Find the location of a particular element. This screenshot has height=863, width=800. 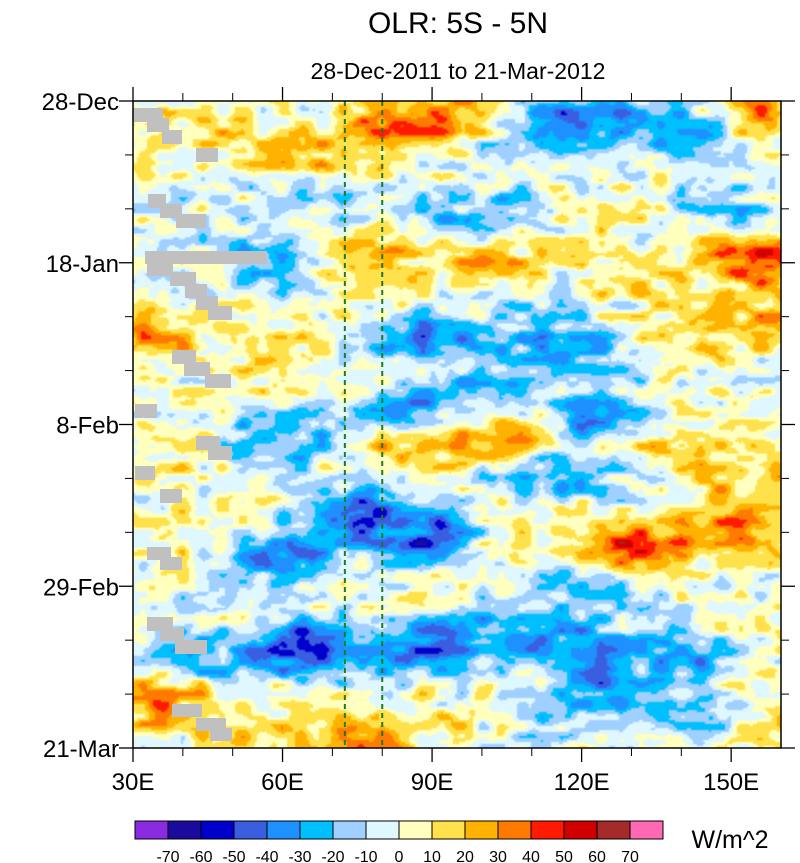

colorbar-label: -10 is located at coordinates (365, 856).